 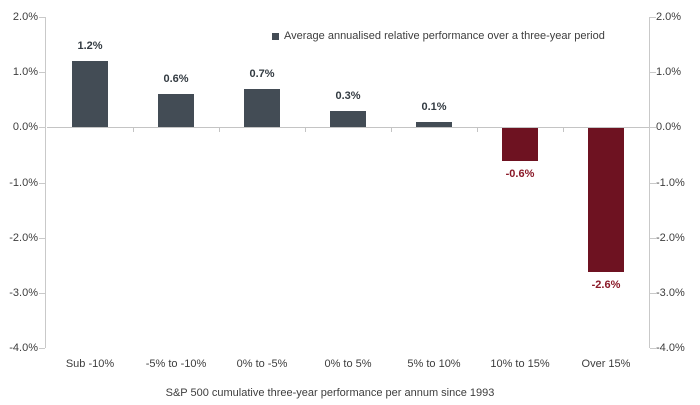 I want to click on x-tick-label: 0% to 5%, so click(x=348, y=364).